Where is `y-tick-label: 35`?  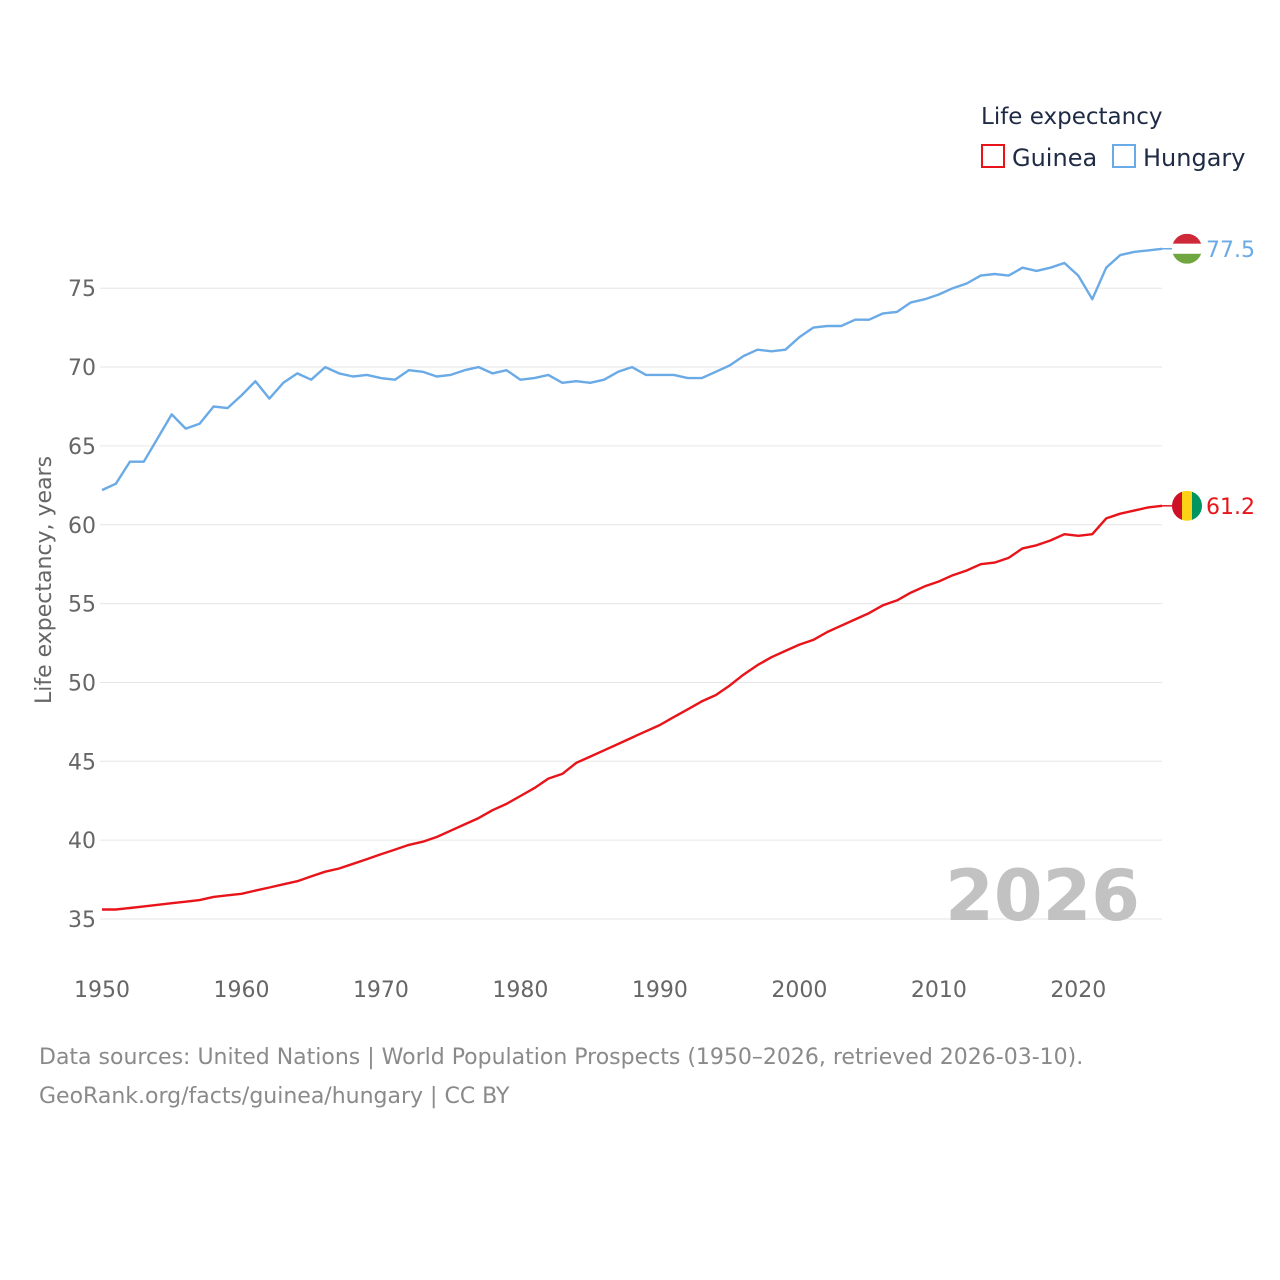
y-tick-label: 35 is located at coordinates (82, 920).